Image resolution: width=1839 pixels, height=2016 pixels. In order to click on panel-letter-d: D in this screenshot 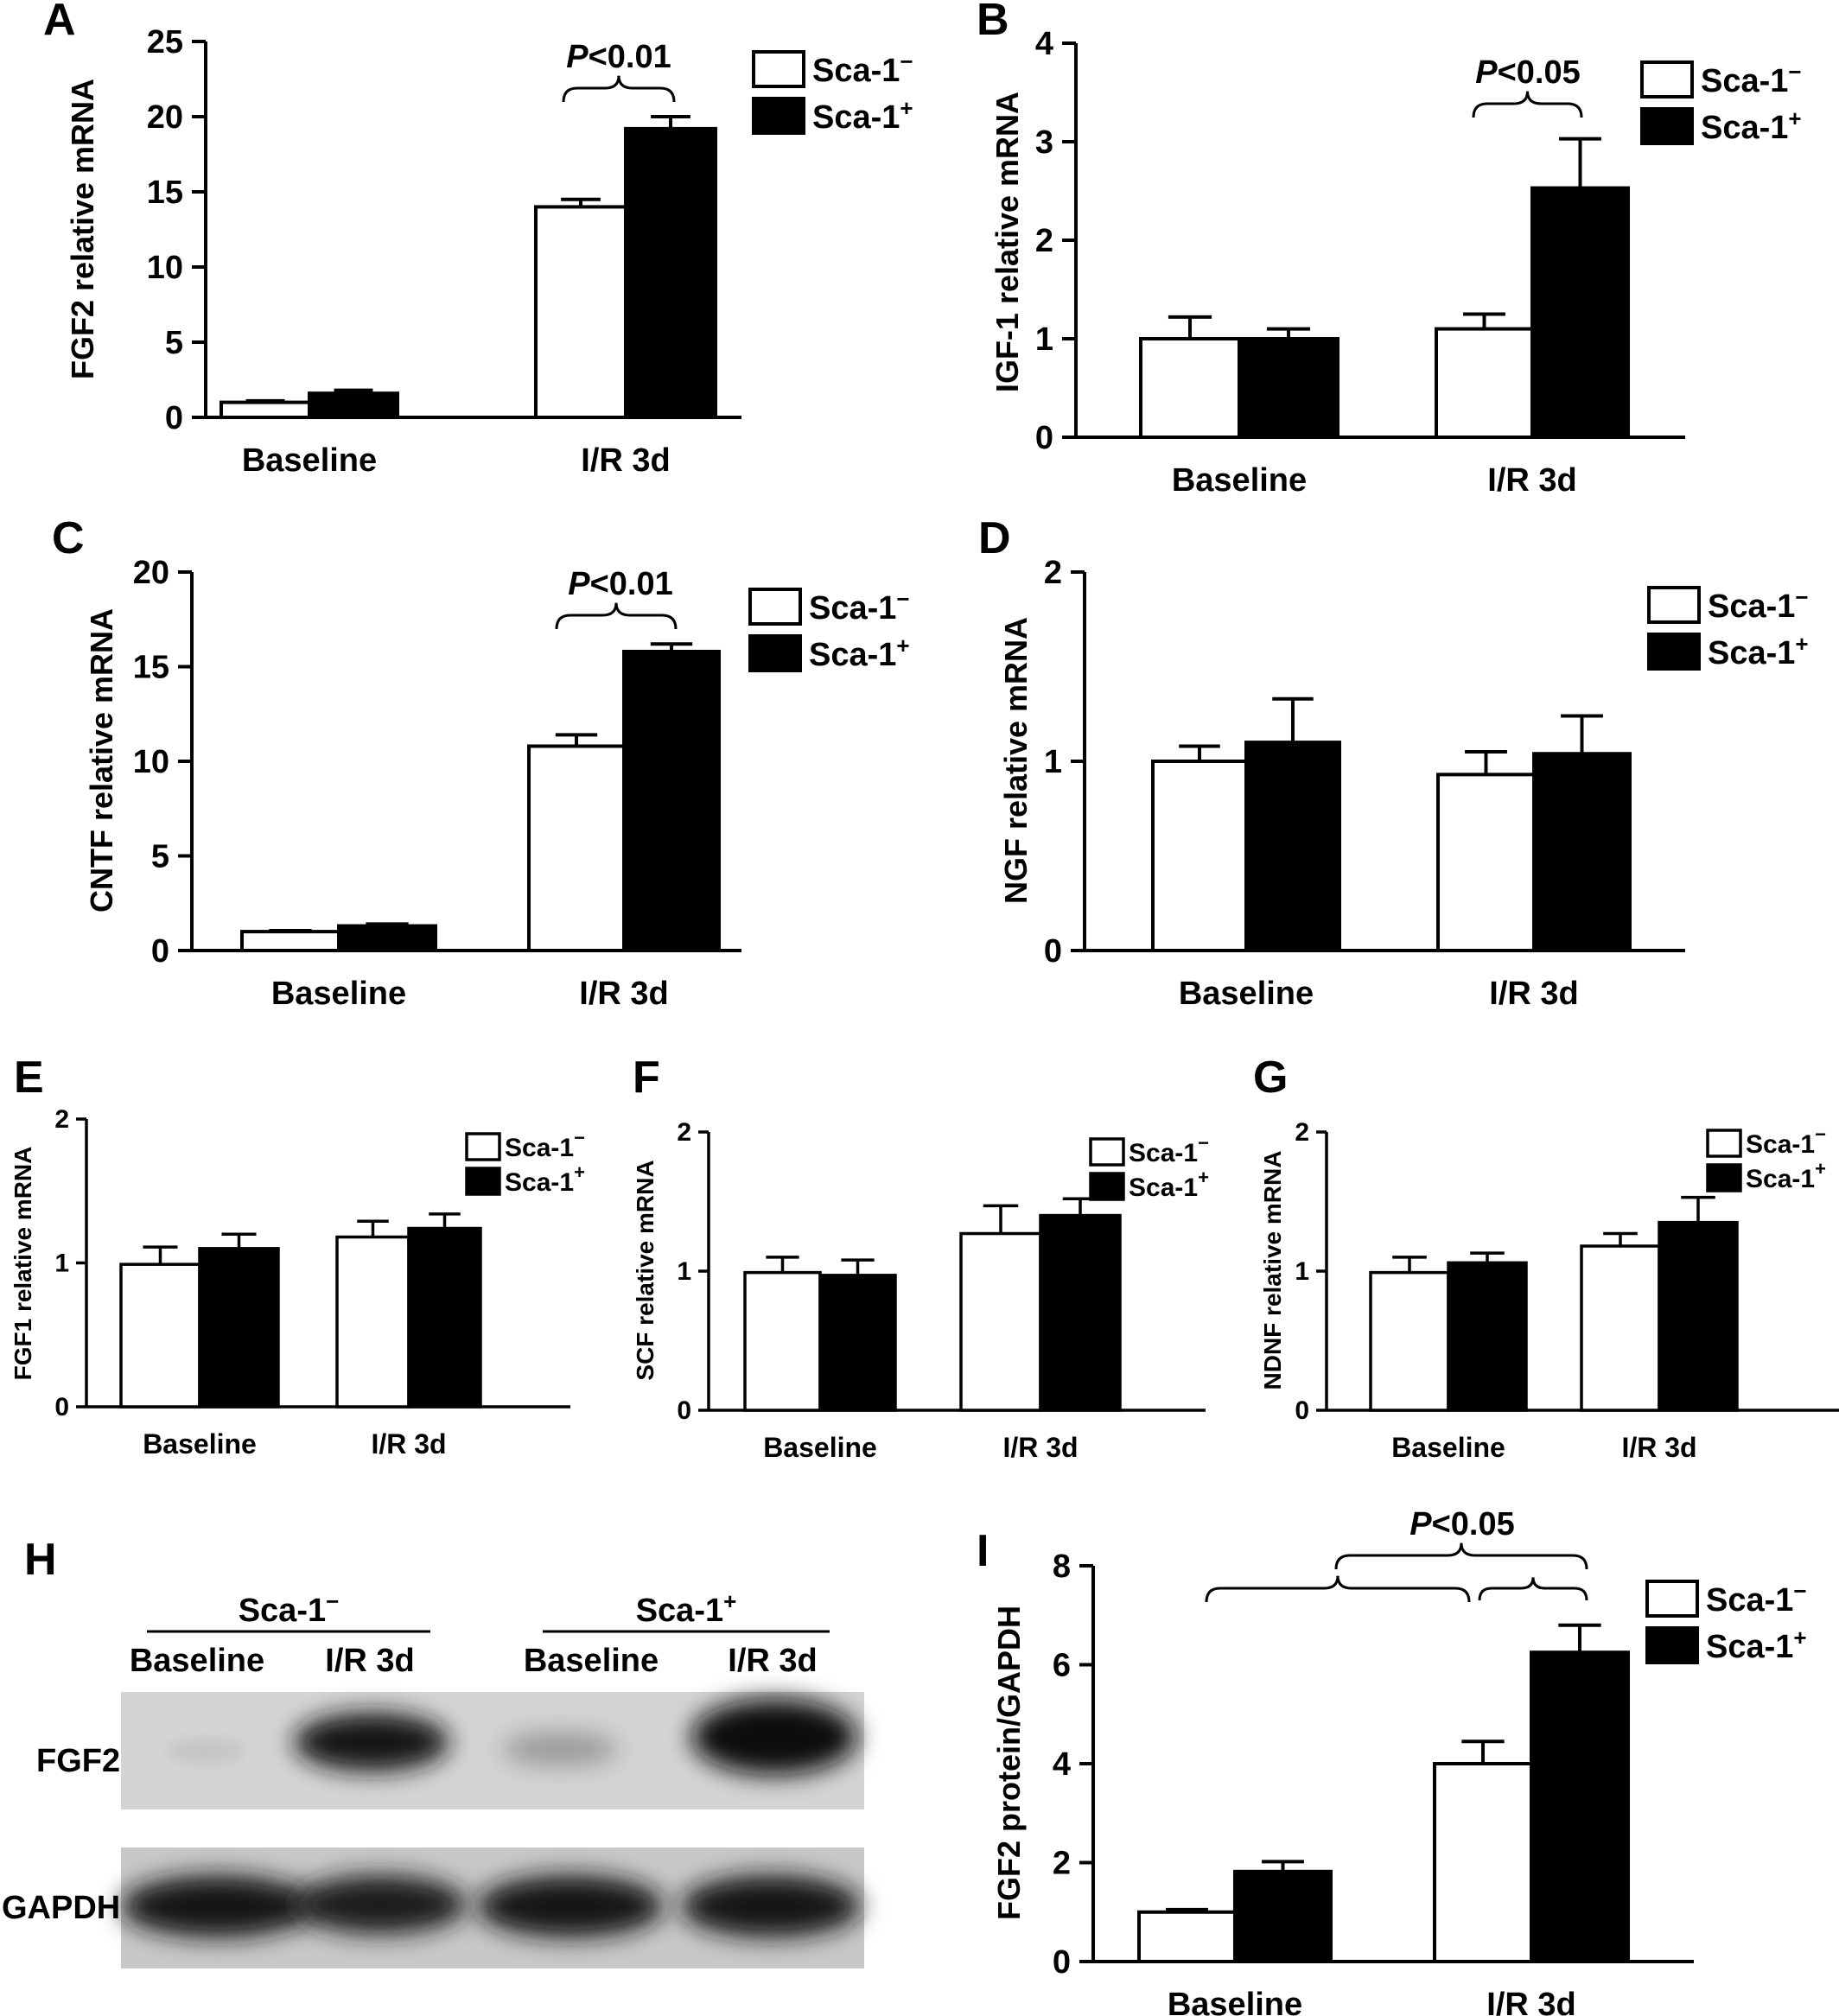, I will do `click(995, 538)`.